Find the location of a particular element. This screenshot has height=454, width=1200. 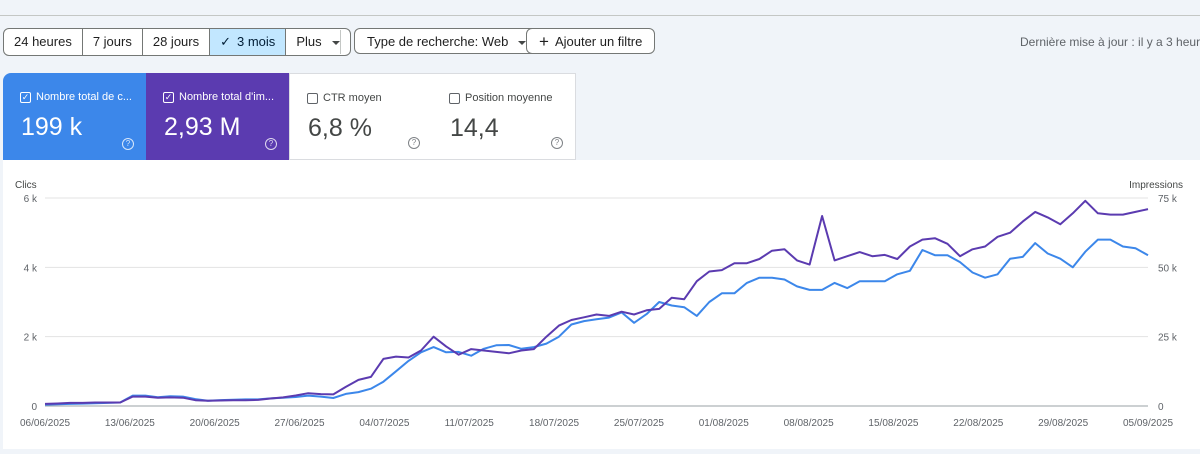

x-tick-label: 27/06/2025 is located at coordinates (300, 423).